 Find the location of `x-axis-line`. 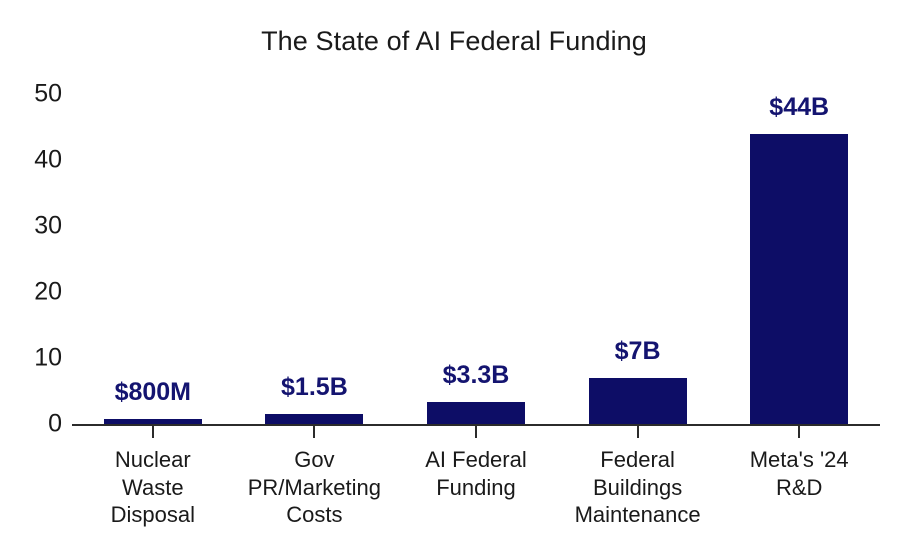

x-axis-line is located at coordinates (476, 425).